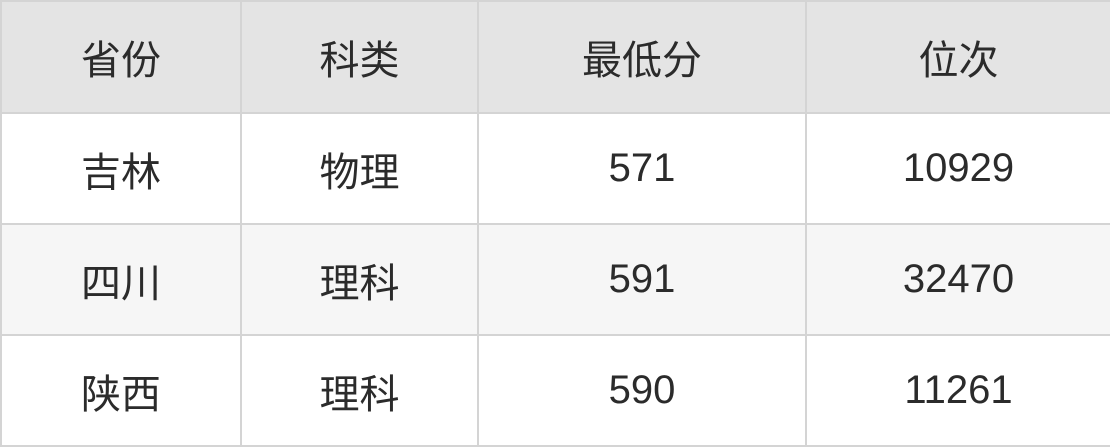  I want to click on header-cell-province: 省份, so click(121, 57).